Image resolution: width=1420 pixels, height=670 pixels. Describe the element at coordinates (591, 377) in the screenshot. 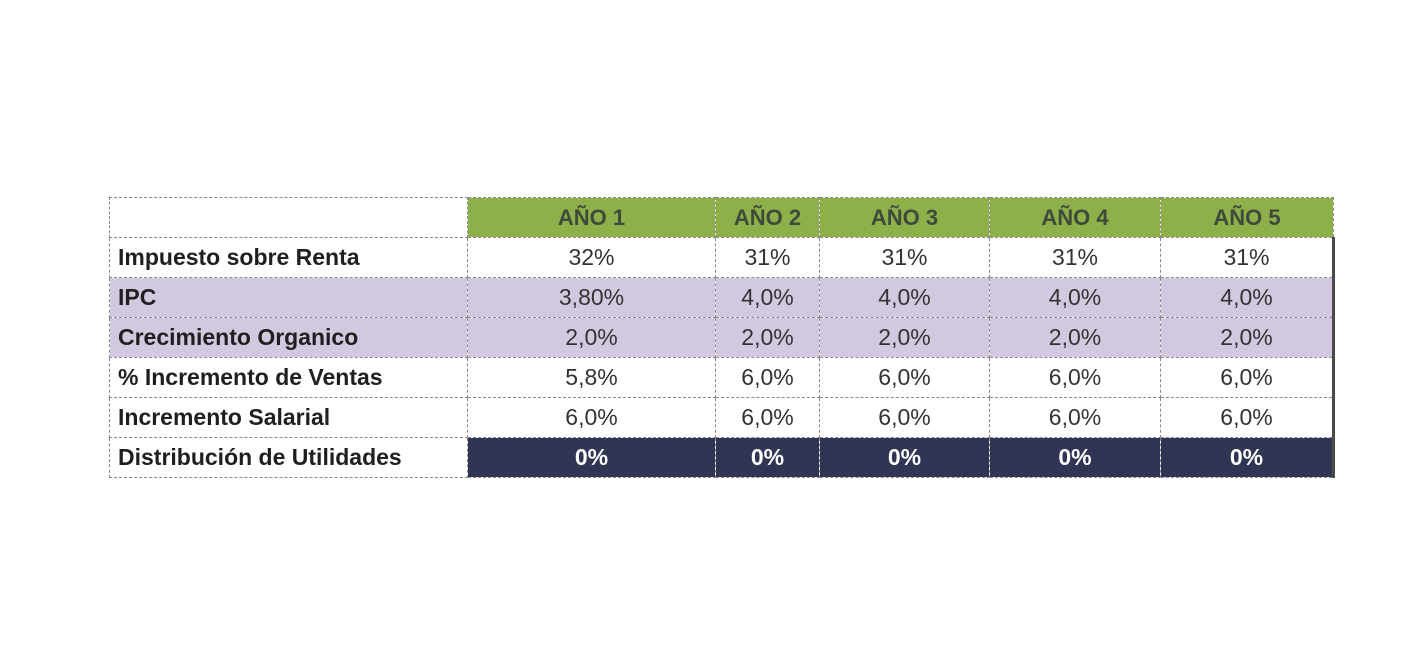

I see `table-cell: 5,8%` at that location.